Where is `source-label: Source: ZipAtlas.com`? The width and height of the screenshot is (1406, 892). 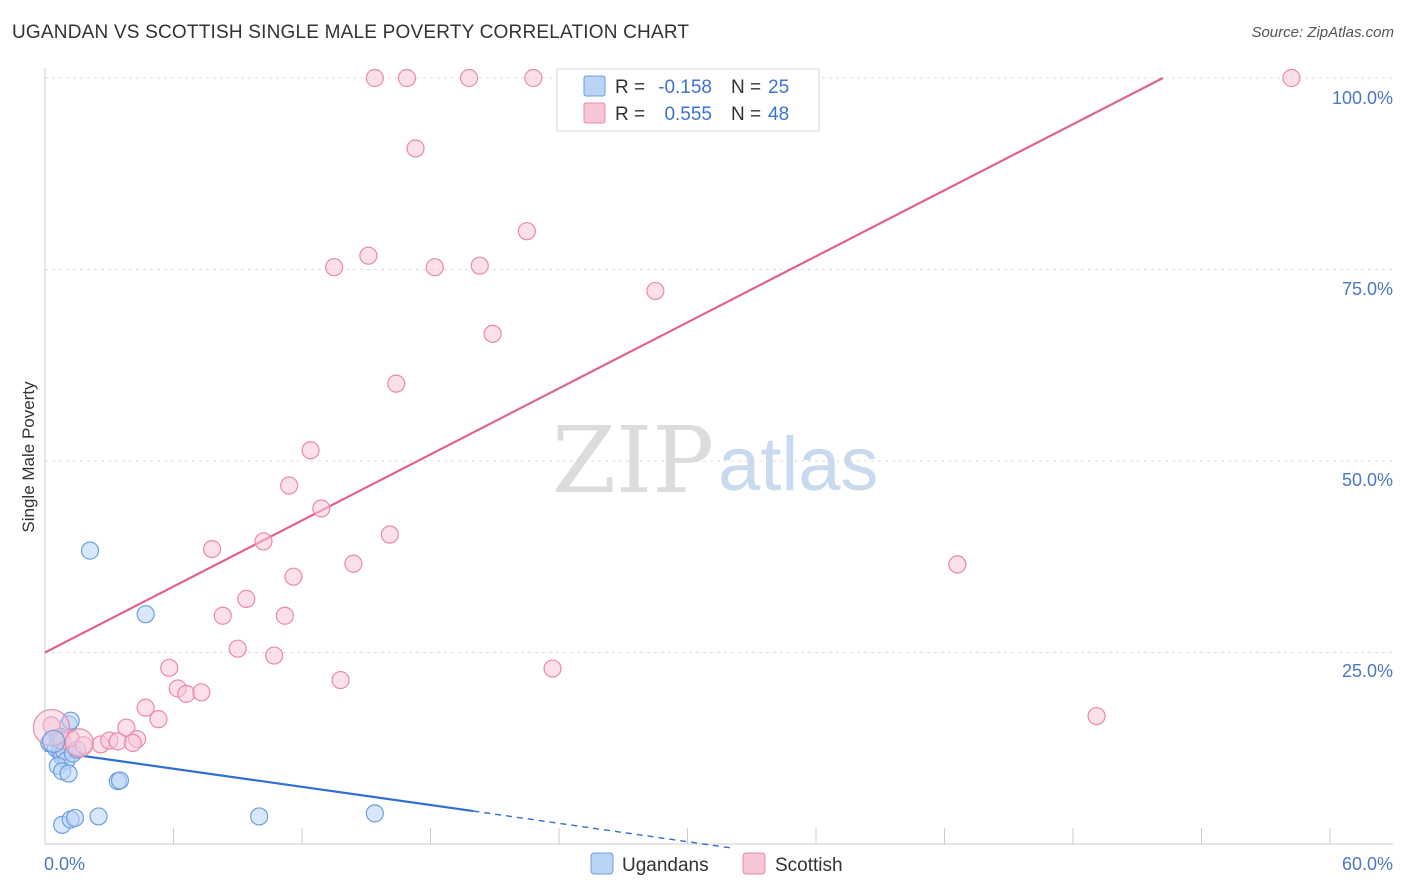
source-label: Source: ZipAtlas.com is located at coordinates (1322, 32).